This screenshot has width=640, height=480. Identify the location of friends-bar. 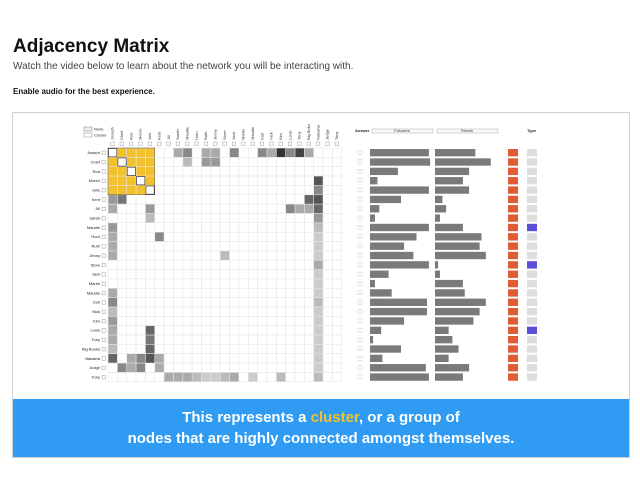
(457, 311).